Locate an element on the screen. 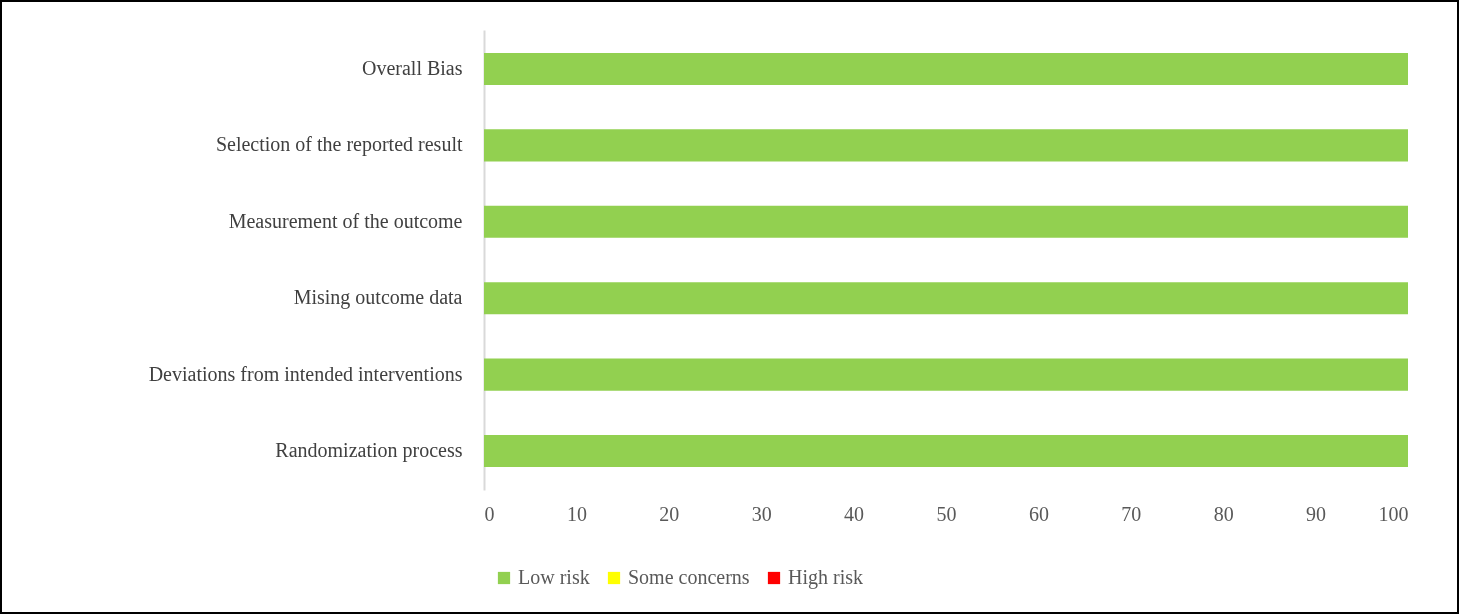 The height and width of the screenshot is (614, 1459). y-tick-label: Randomization process is located at coordinates (369, 451).